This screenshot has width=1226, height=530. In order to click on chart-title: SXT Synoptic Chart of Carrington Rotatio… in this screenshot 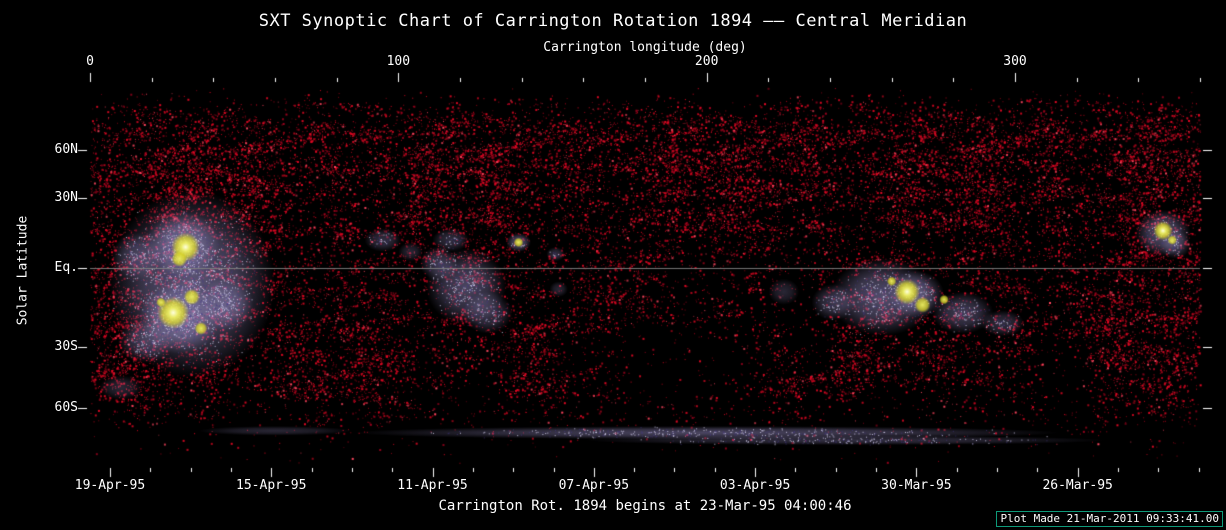, I will do `click(613, 21)`.